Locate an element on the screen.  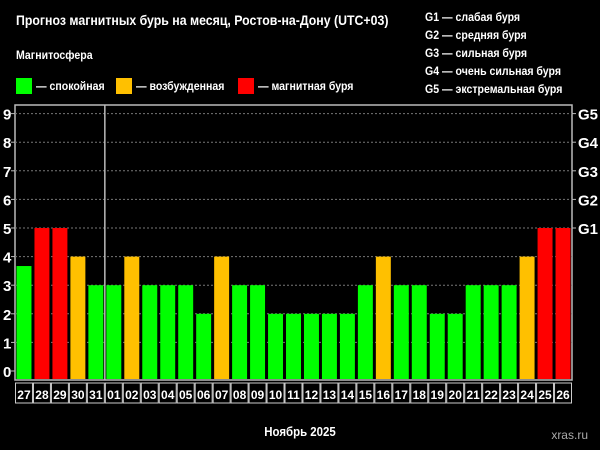
legend-swatch is located at coordinates (246, 86).